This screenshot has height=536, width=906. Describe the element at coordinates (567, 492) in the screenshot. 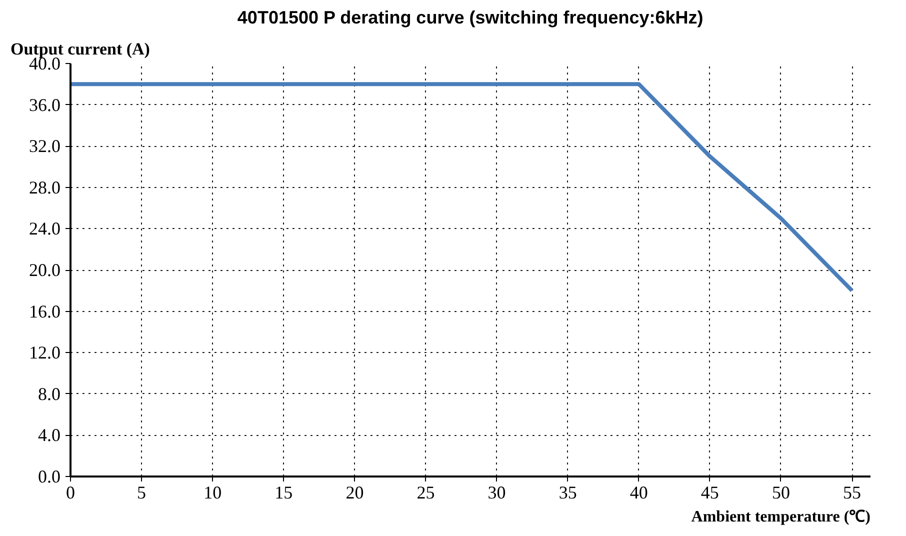

I see `x-tick-label: 35` at that location.